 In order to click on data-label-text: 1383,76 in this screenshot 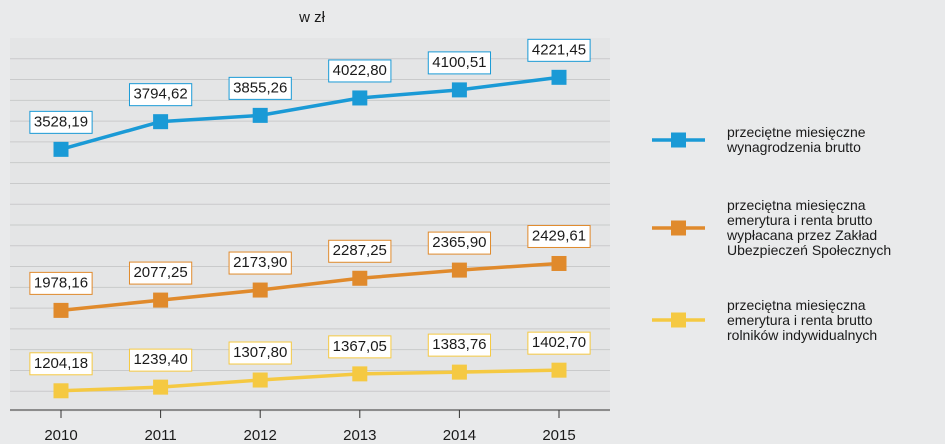, I will do `click(459, 344)`.